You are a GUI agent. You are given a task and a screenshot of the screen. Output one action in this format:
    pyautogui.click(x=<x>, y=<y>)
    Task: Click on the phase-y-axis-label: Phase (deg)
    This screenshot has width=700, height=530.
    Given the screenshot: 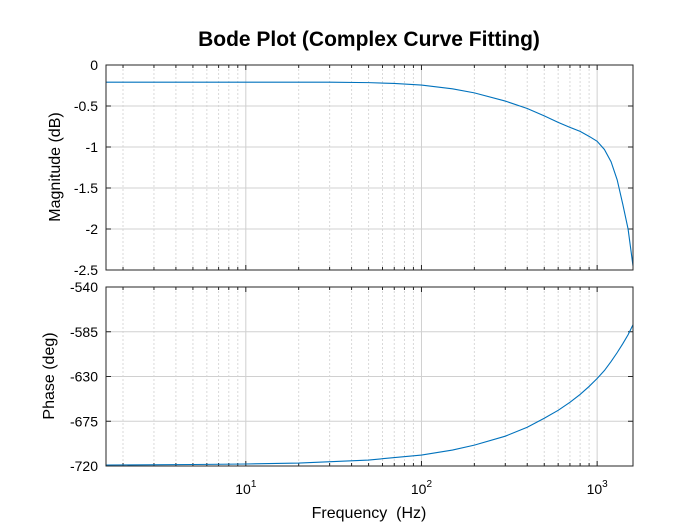 What is the action you would take?
    pyautogui.click(x=49, y=375)
    